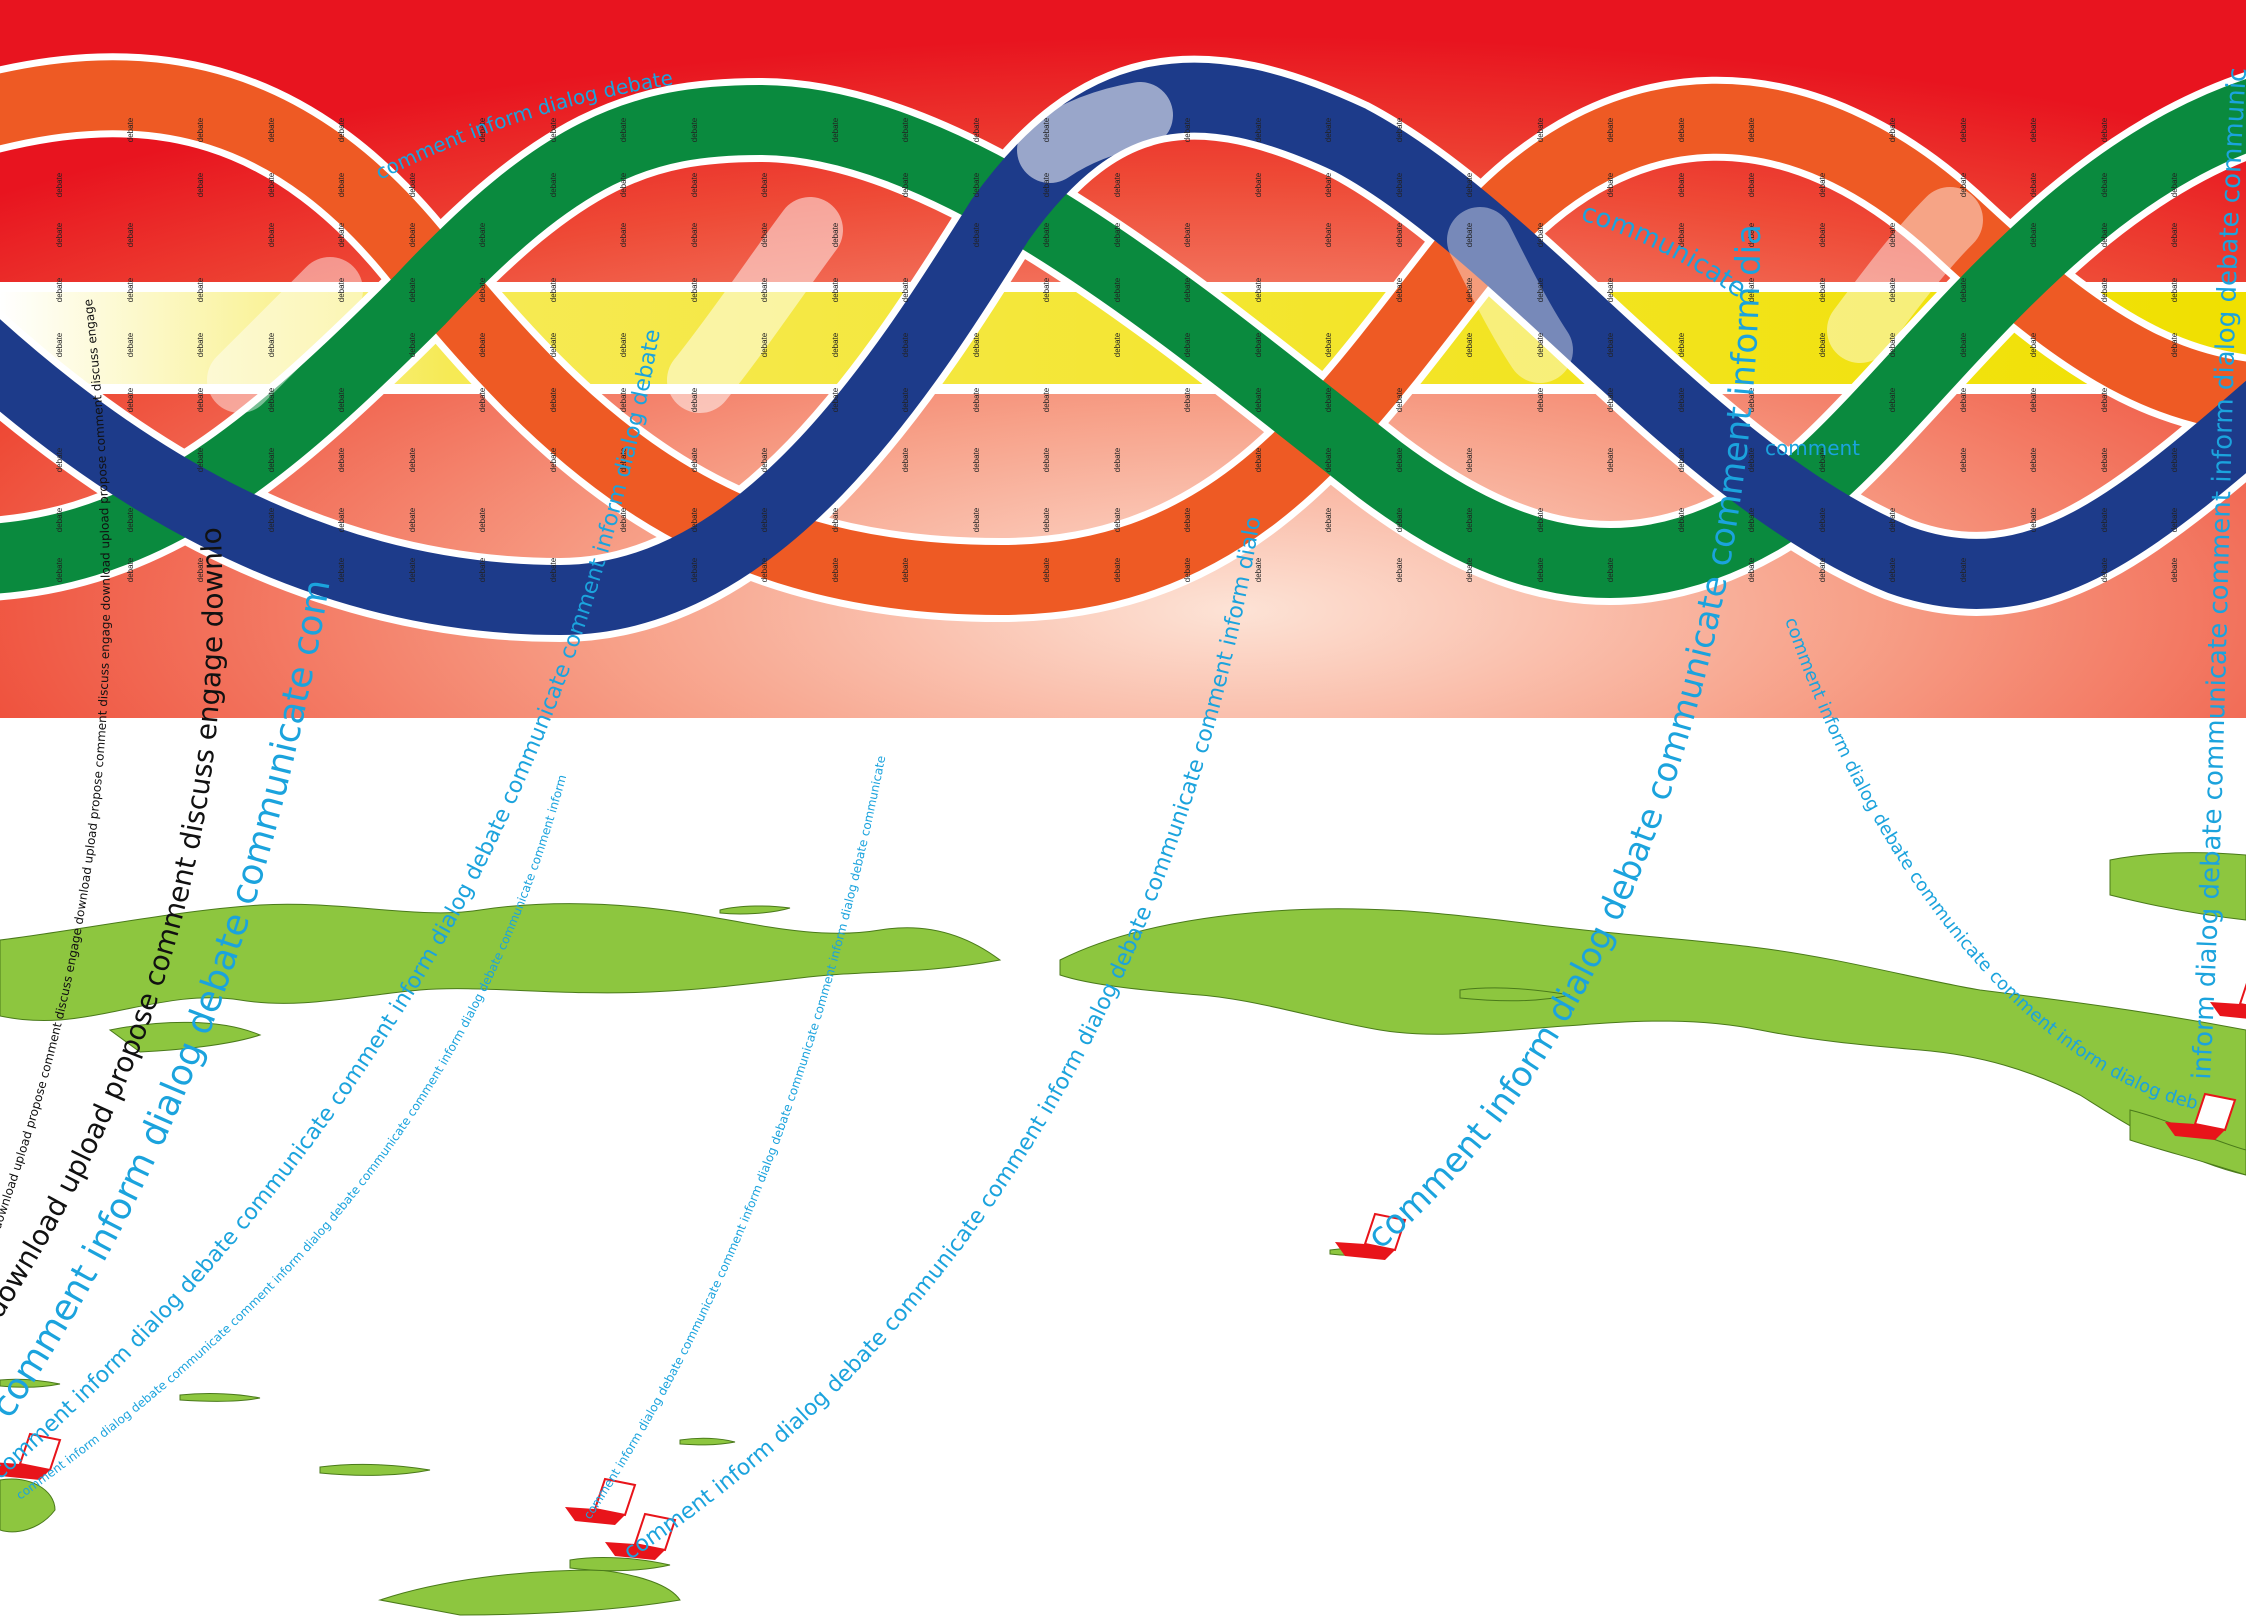 The image size is (2246, 1621). What do you see at coordinates (501, 962) in the screenshot?
I see `land-left` at bounding box center [501, 962].